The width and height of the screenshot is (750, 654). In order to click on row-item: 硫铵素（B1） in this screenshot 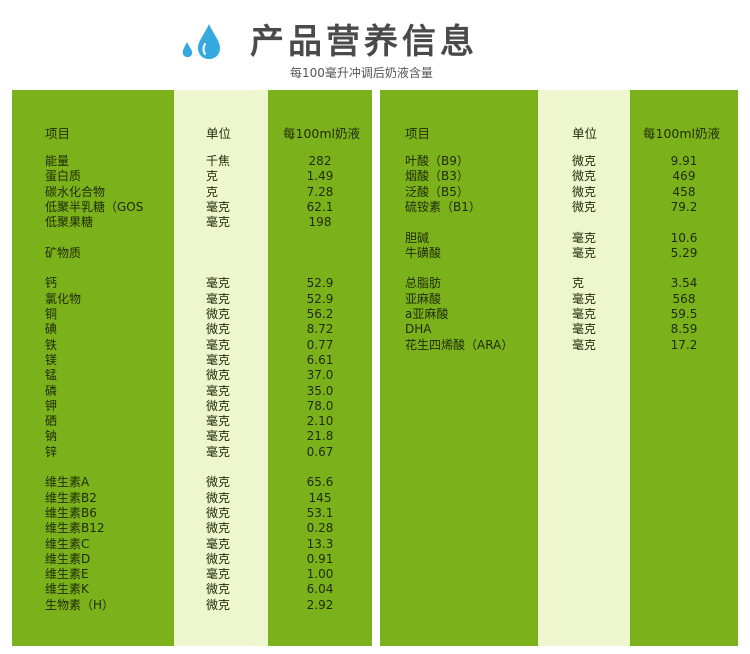, I will do `click(443, 206)`.